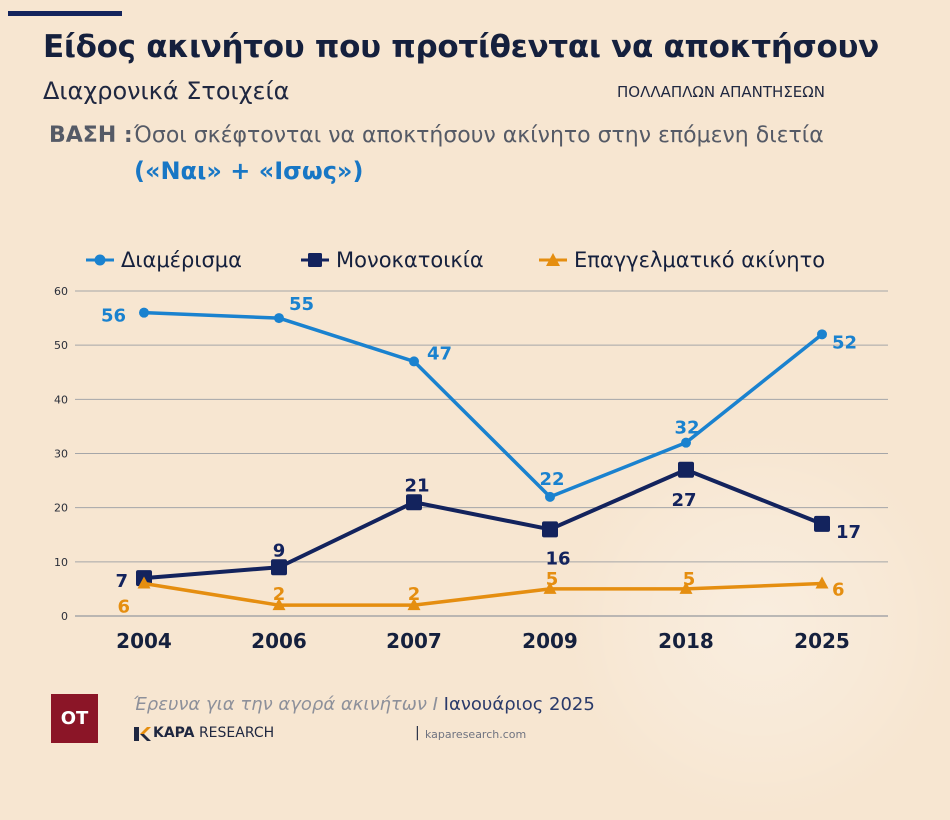 Image resolution: width=950 pixels, height=820 pixels. Describe the element at coordinates (848, 532) in the screenshot. I see `data-label: 17` at that location.